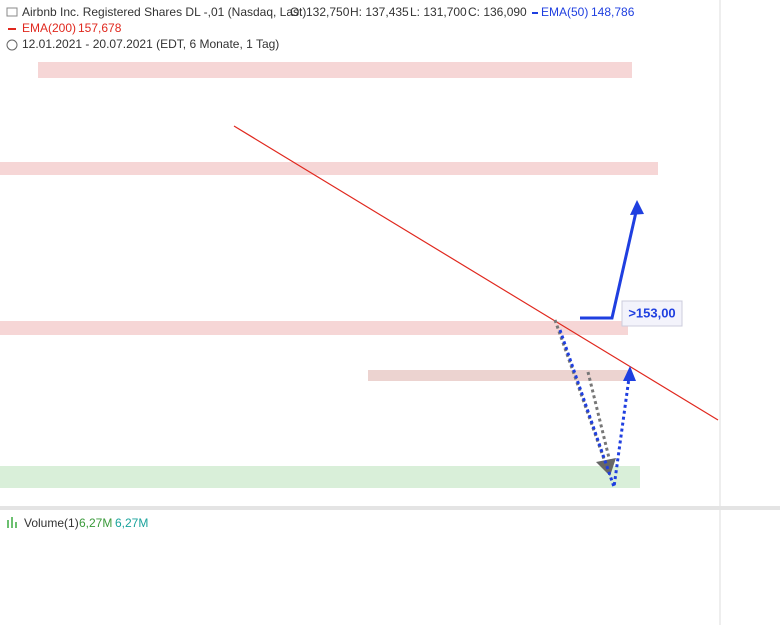 The height and width of the screenshot is (625, 780). Describe the element at coordinates (49, 28) in the screenshot. I see `legend-entry: EMA(200)` at that location.